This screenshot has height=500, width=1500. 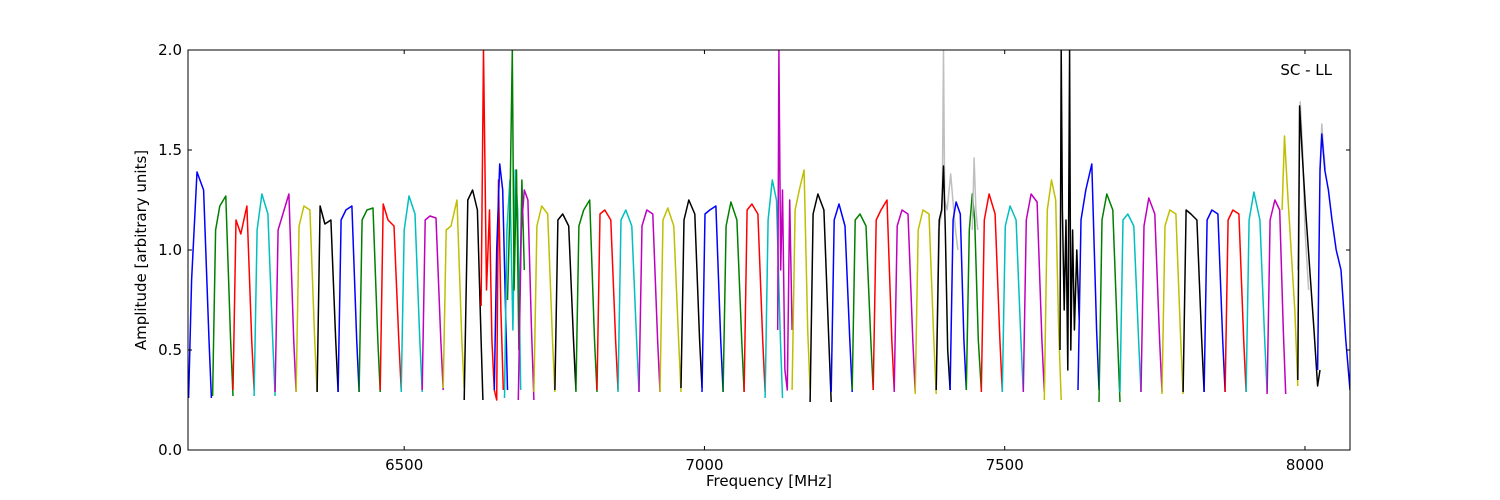 What do you see at coordinates (170, 450) in the screenshot?
I see `y-tick-label: 0.0` at bounding box center [170, 450].